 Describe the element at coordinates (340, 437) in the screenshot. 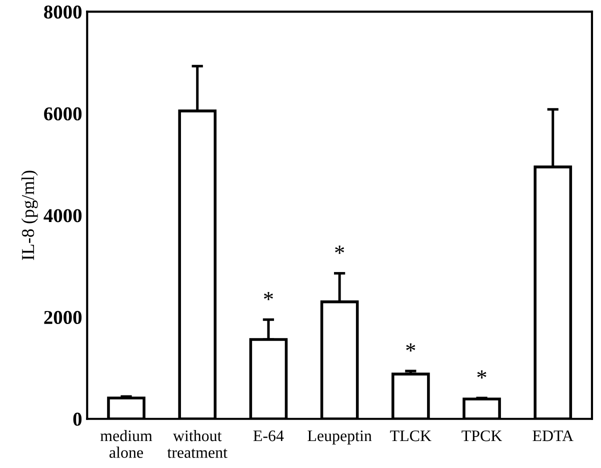

I see `x-tick-label: Leupeptin` at that location.